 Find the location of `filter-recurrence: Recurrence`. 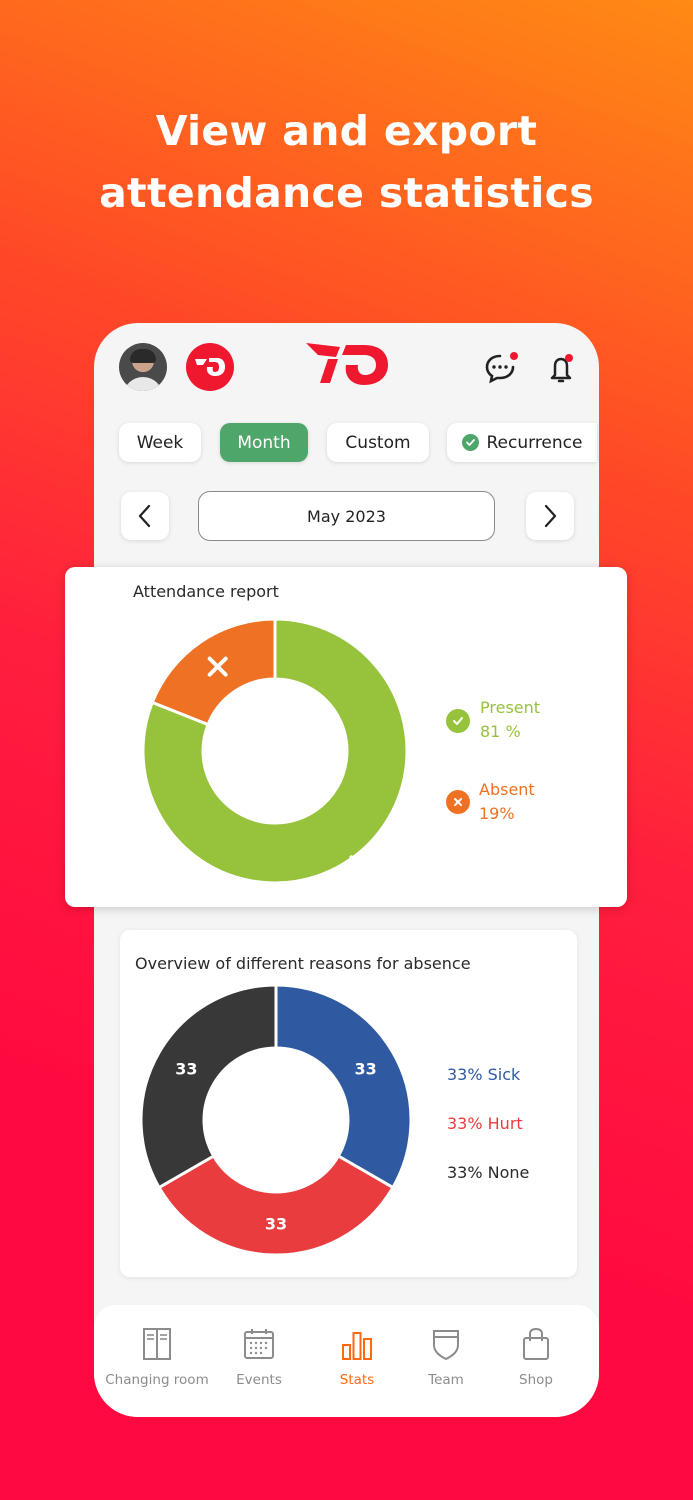

filter-recurrence: Recurrence is located at coordinates (522, 442).